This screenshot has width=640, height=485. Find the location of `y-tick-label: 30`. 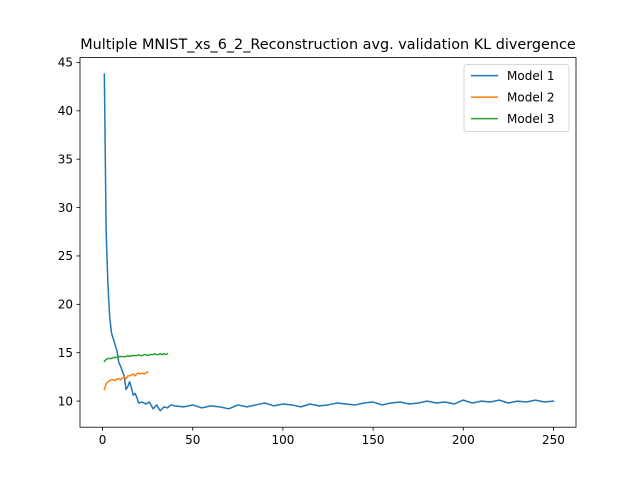

y-tick-label: 30 is located at coordinates (65, 208).